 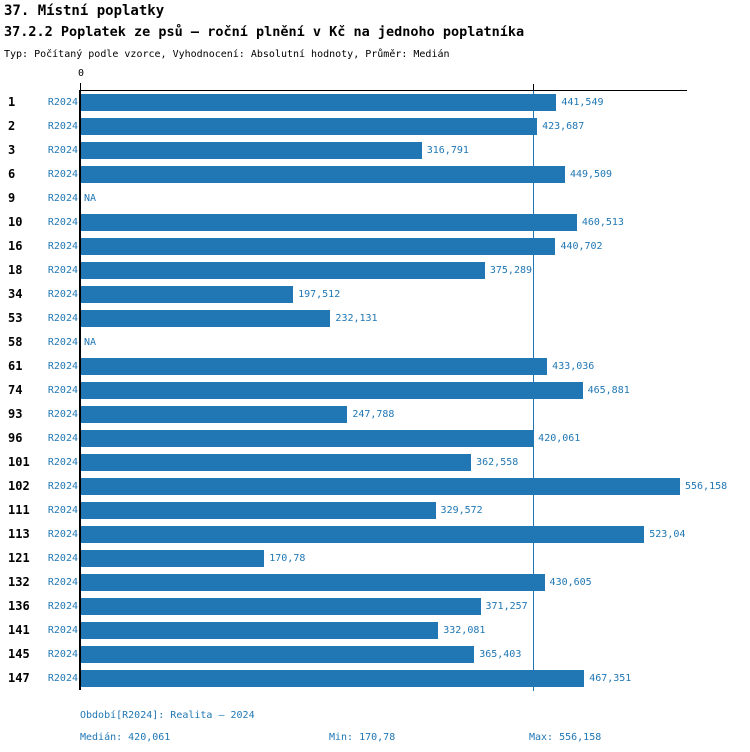 What do you see at coordinates (375, 150) in the screenshot?
I see `chart-row: 3 R2024 316,791` at bounding box center [375, 150].